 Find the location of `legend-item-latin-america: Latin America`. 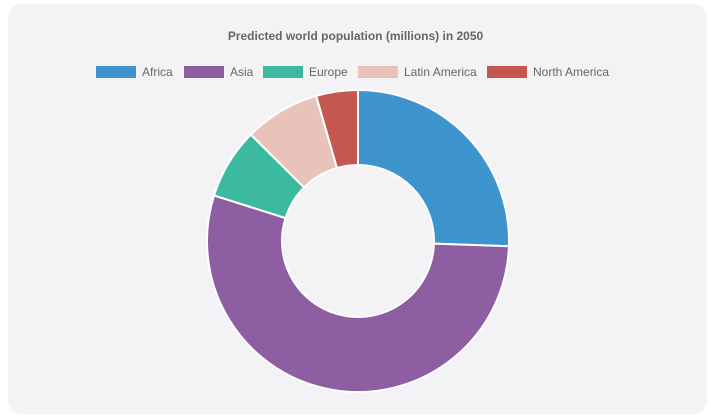

legend-item-latin-america: Latin America is located at coordinates (417, 72).